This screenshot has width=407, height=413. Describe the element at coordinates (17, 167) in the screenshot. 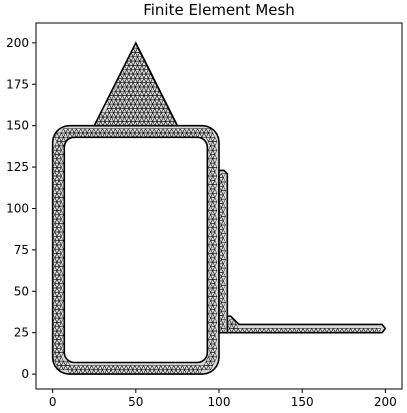

I see `y-tick-label: 125` at that location.